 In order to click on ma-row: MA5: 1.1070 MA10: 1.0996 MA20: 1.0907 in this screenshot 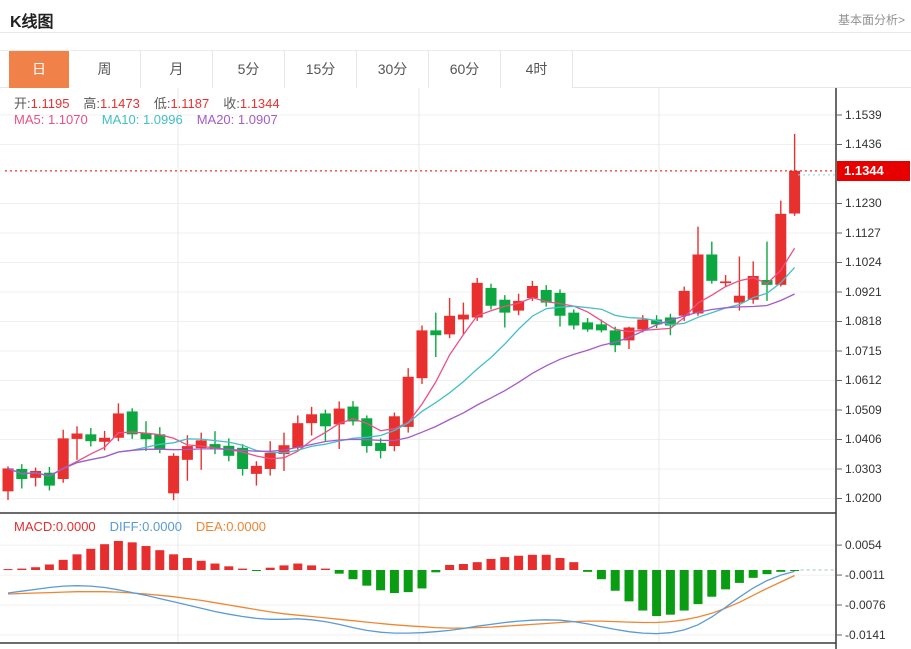, I will do `click(146, 119)`.